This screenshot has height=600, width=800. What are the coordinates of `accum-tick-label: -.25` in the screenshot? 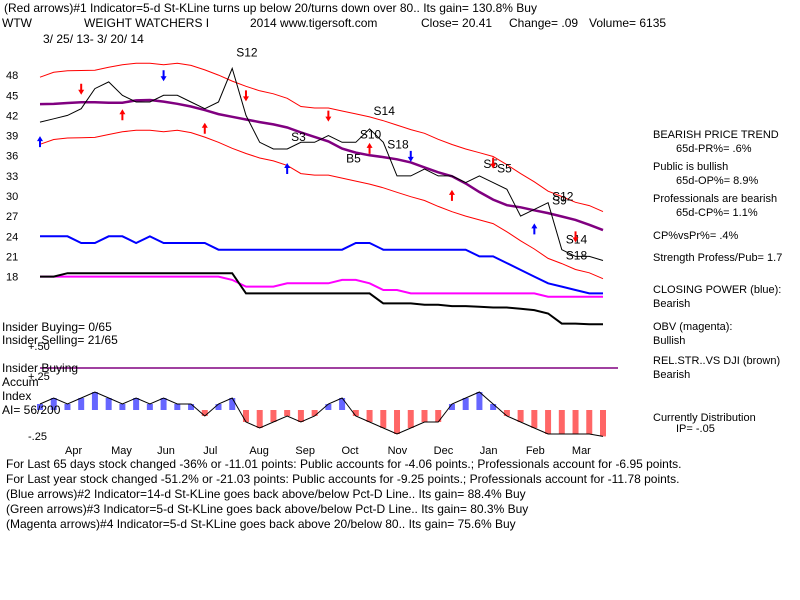 It's located at (37, 437).